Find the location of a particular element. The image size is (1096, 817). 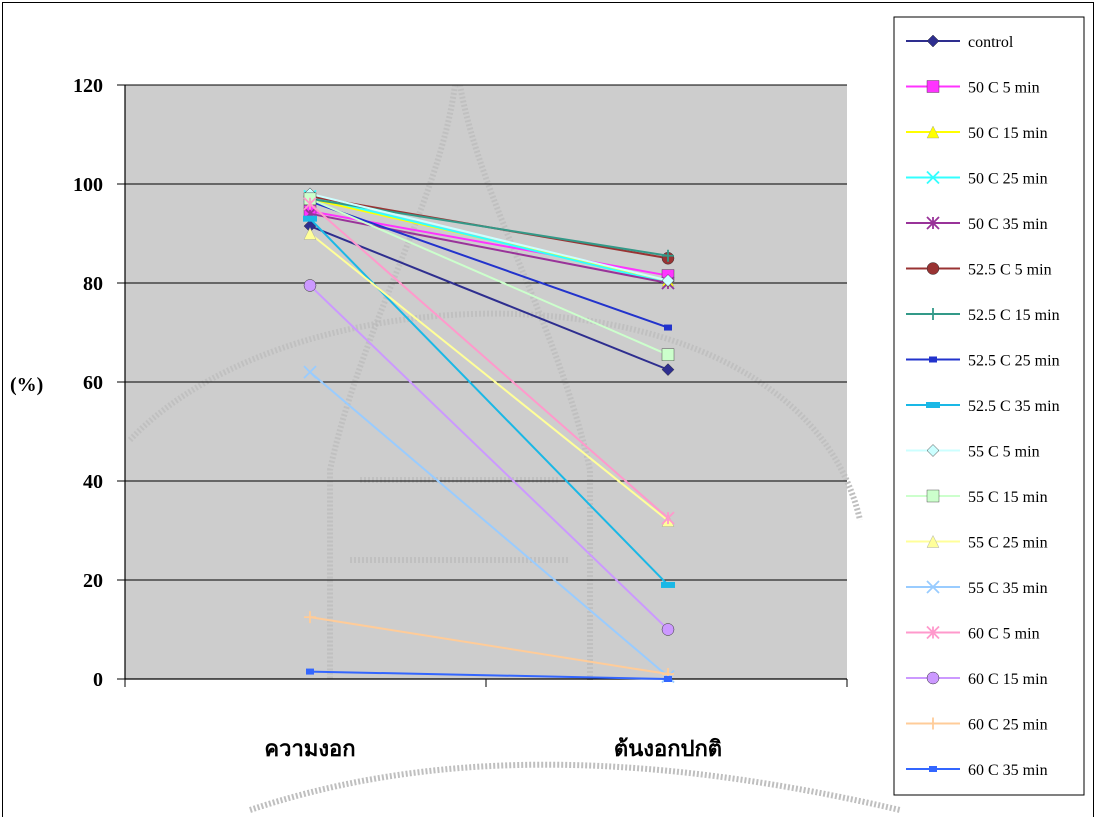

legend-label: 50 C 15 min is located at coordinates (1008, 133).